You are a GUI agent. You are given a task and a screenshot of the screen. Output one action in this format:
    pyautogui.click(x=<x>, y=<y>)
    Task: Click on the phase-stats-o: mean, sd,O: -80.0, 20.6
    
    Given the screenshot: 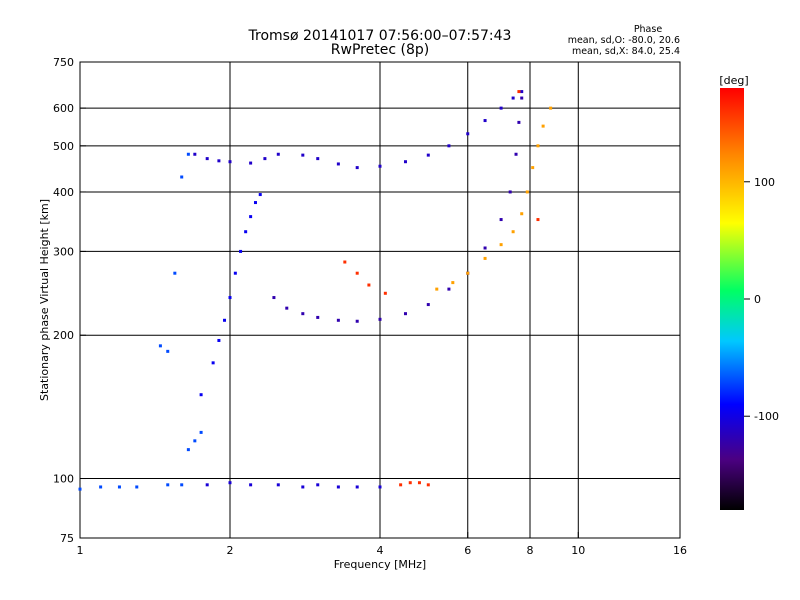 What is the action you would take?
    pyautogui.click(x=624, y=40)
    